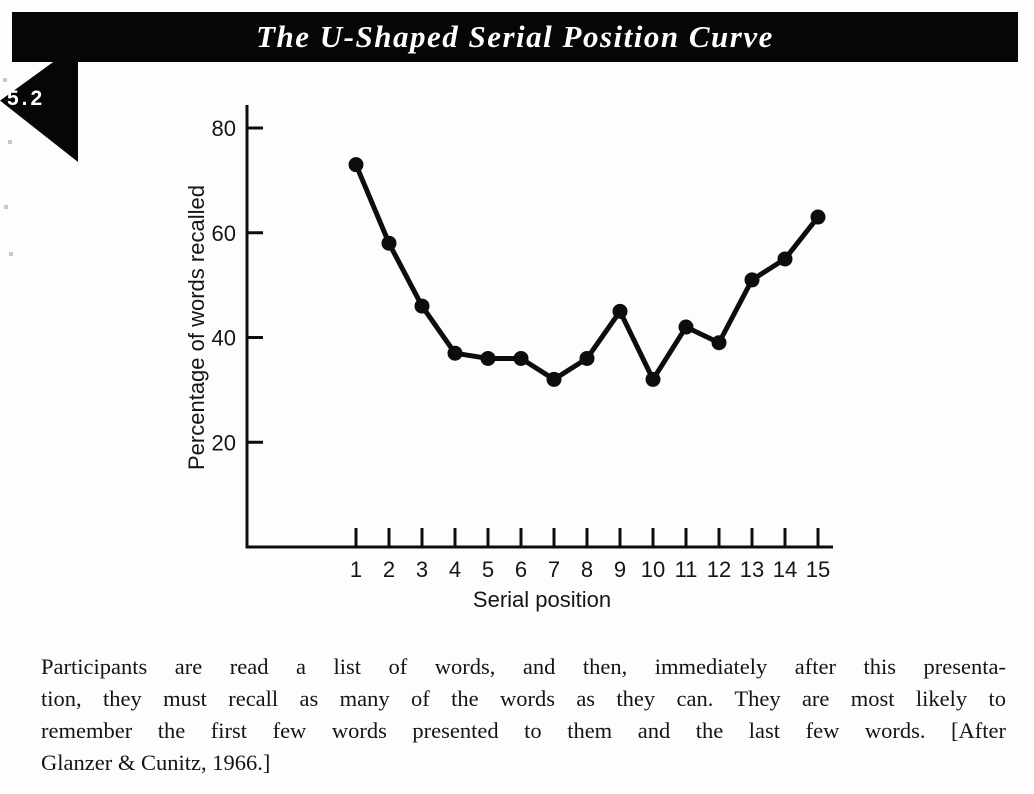  Describe the element at coordinates (554, 569) in the screenshot. I see `x-tick-label: 7` at that location.